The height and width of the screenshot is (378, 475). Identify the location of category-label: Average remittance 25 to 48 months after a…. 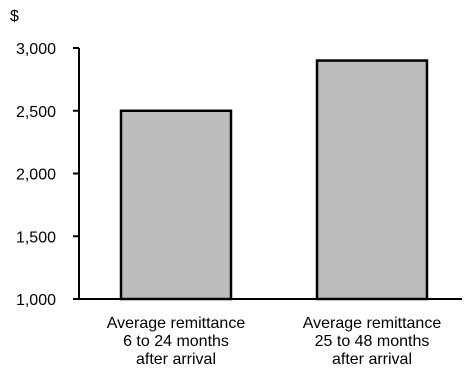
(372, 341).